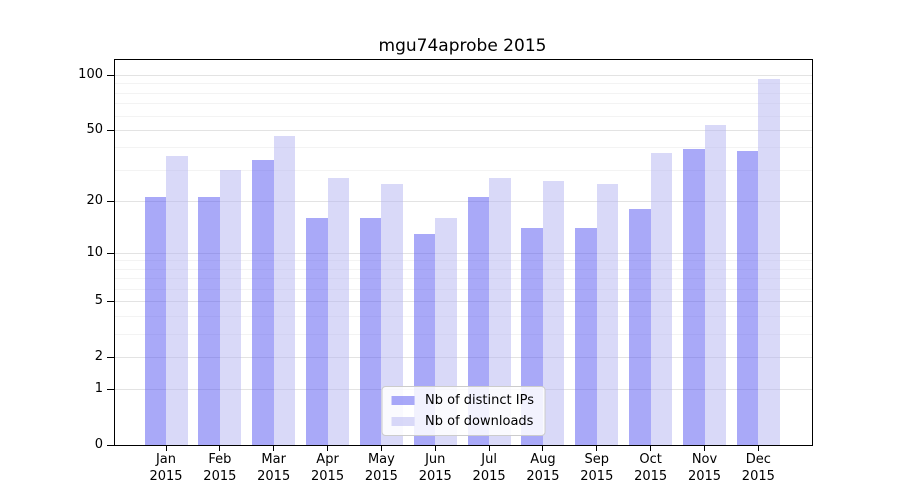  What do you see at coordinates (651, 468) in the screenshot?
I see `x-tick-label-oct: Oct 2015` at bounding box center [651, 468].